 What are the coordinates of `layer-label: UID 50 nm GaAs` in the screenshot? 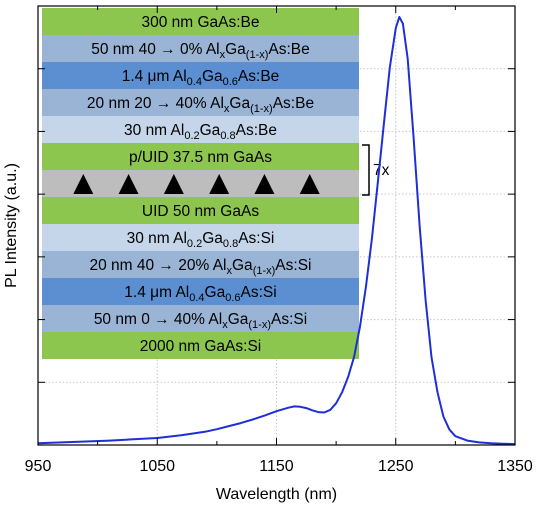 It's located at (200, 211).